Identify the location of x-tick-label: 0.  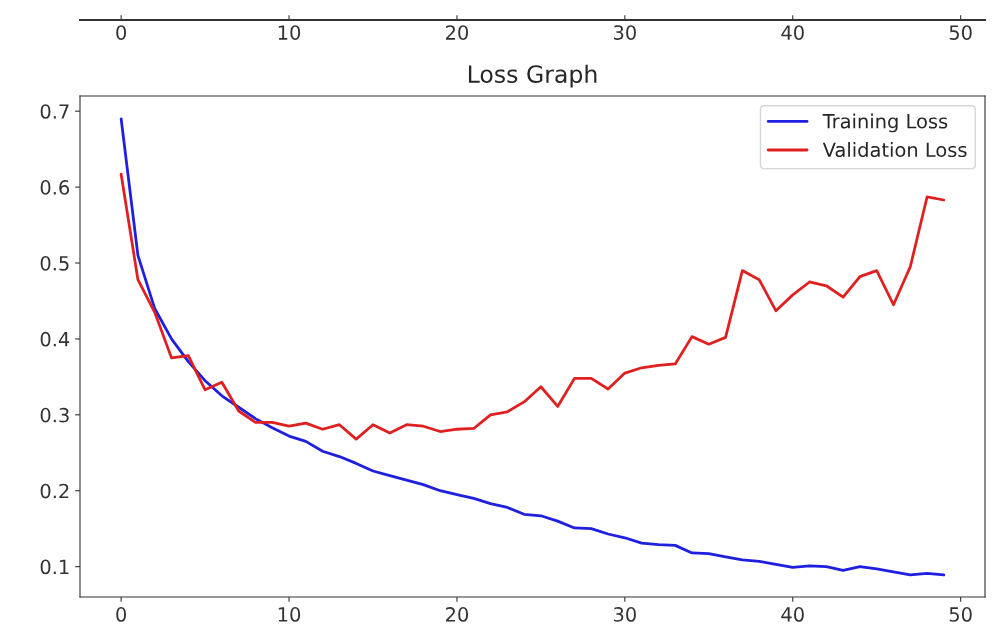
(121, 614).